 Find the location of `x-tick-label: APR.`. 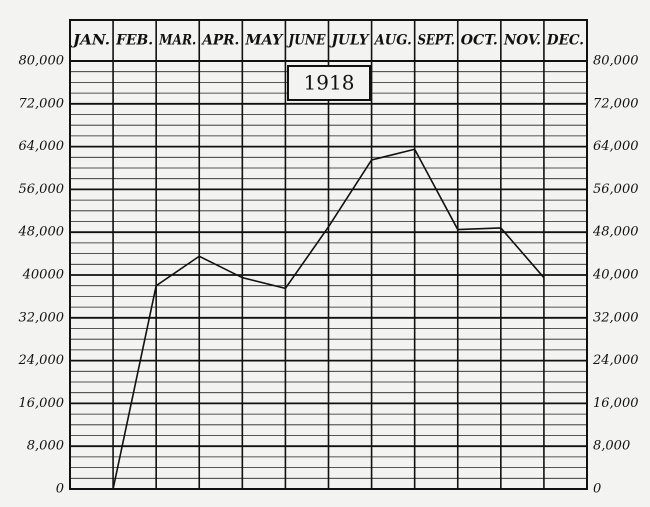

x-tick-label: APR. is located at coordinates (219, 41).